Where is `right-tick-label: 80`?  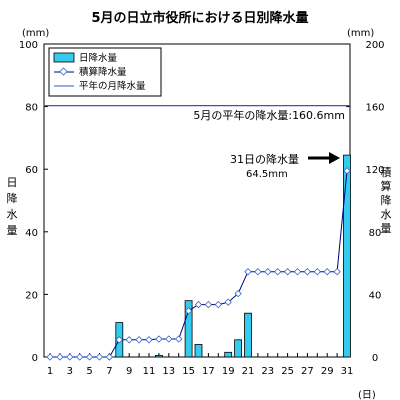 right-tick-label: 80 is located at coordinates (375, 233).